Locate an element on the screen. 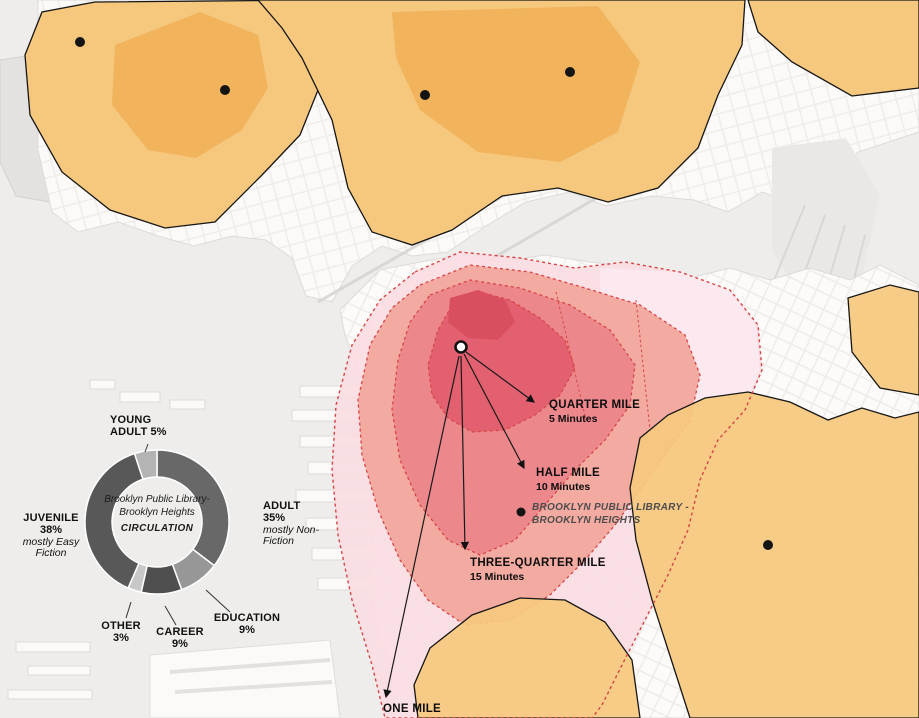 The height and width of the screenshot is (718, 919). label-half-mile: HALF MILE 10 Minutes is located at coordinates (568, 480).